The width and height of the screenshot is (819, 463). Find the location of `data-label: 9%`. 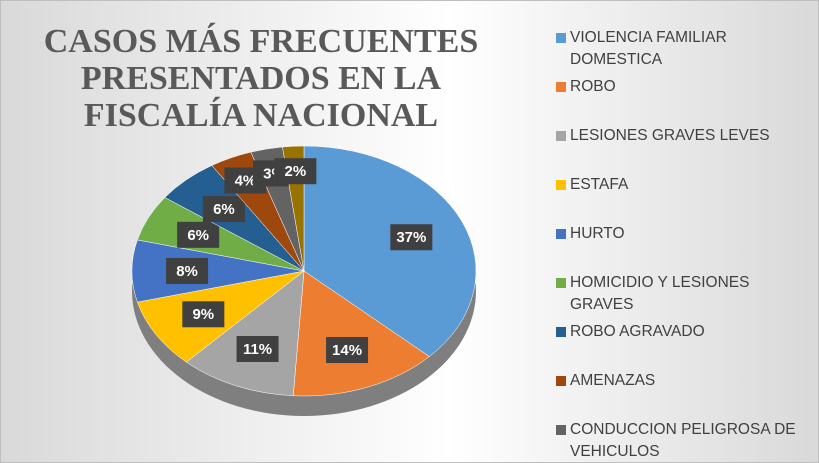

data-label: 9% is located at coordinates (203, 314).